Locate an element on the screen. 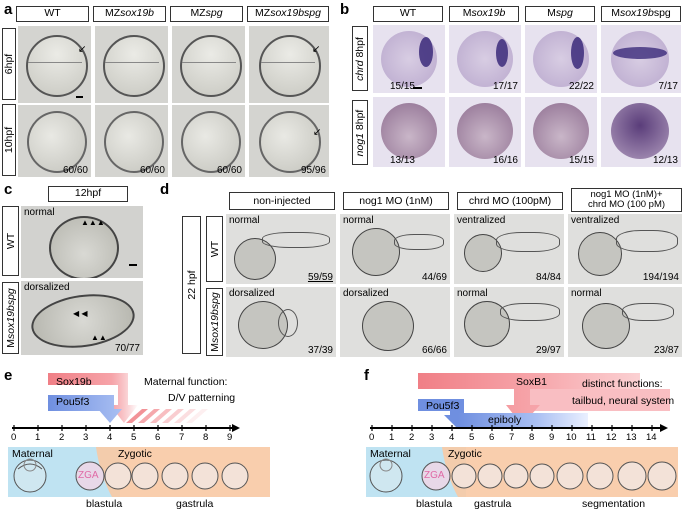 This screenshot has width=685, height=528. panel-label-c: c is located at coordinates (8, 189).